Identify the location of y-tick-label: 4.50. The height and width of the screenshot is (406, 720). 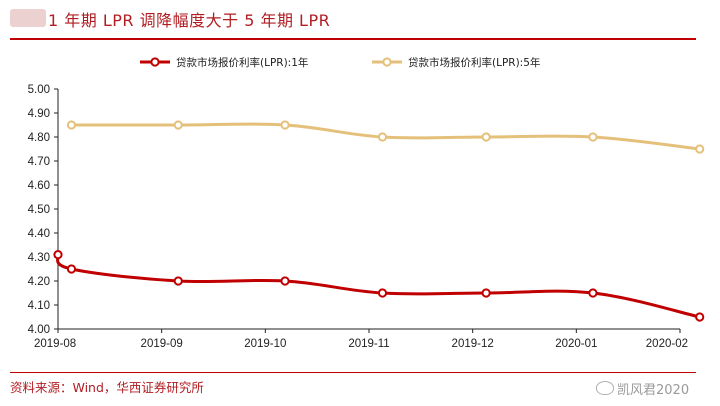
(39, 210).